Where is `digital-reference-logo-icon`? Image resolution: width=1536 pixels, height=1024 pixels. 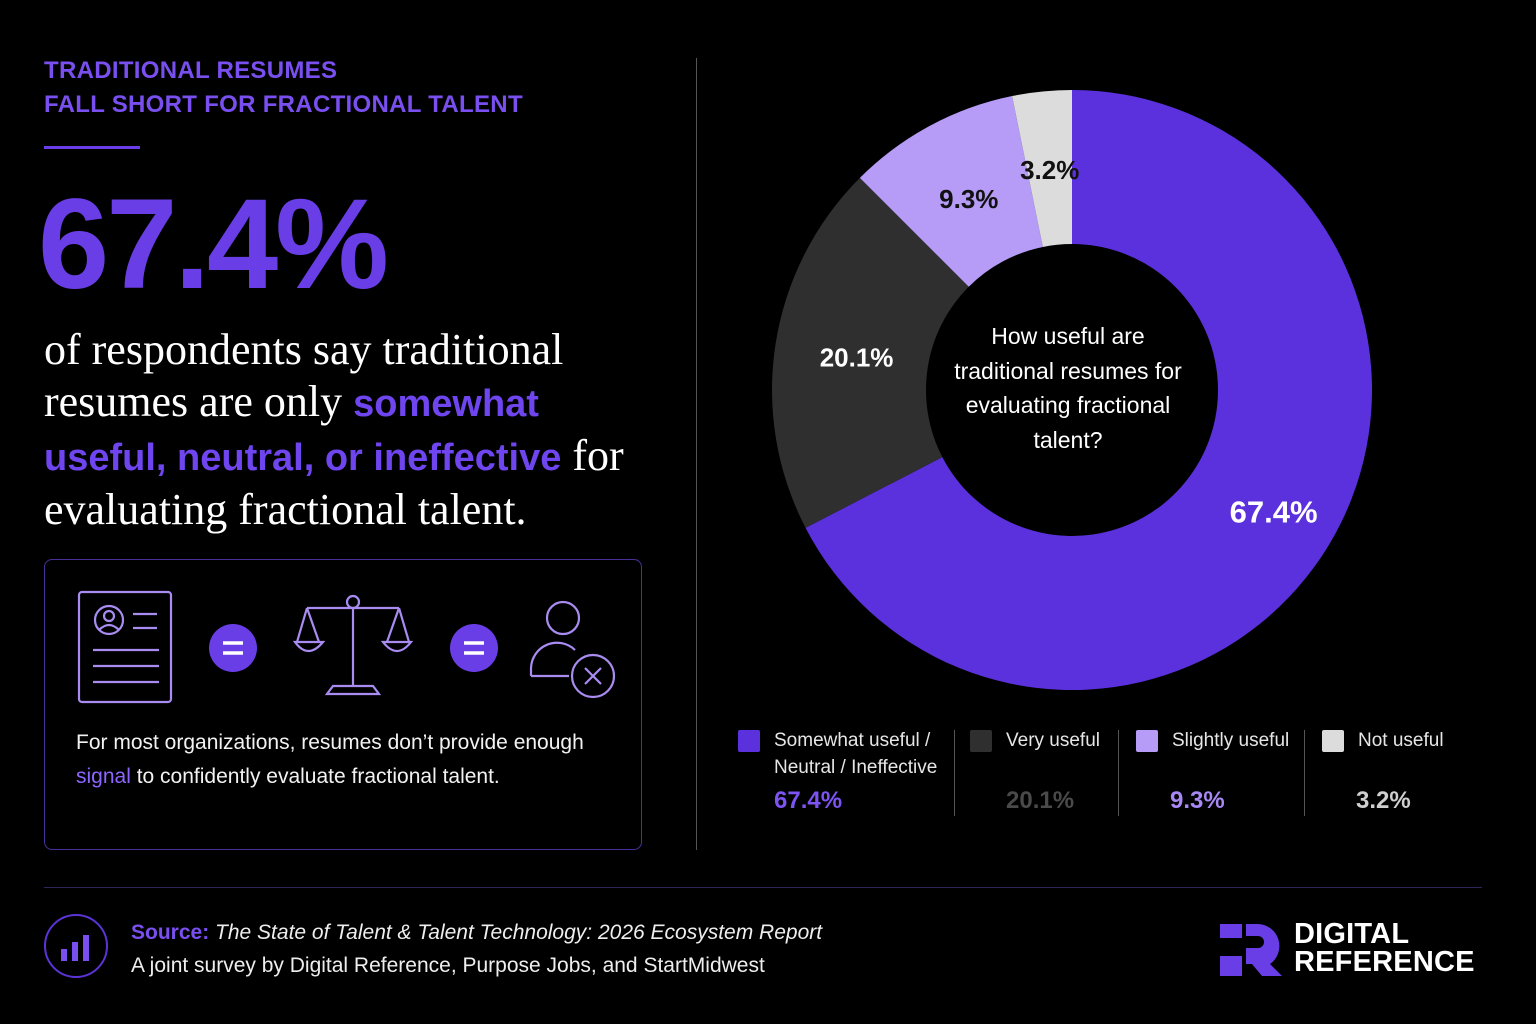 digital-reference-logo-icon is located at coordinates (1251, 950).